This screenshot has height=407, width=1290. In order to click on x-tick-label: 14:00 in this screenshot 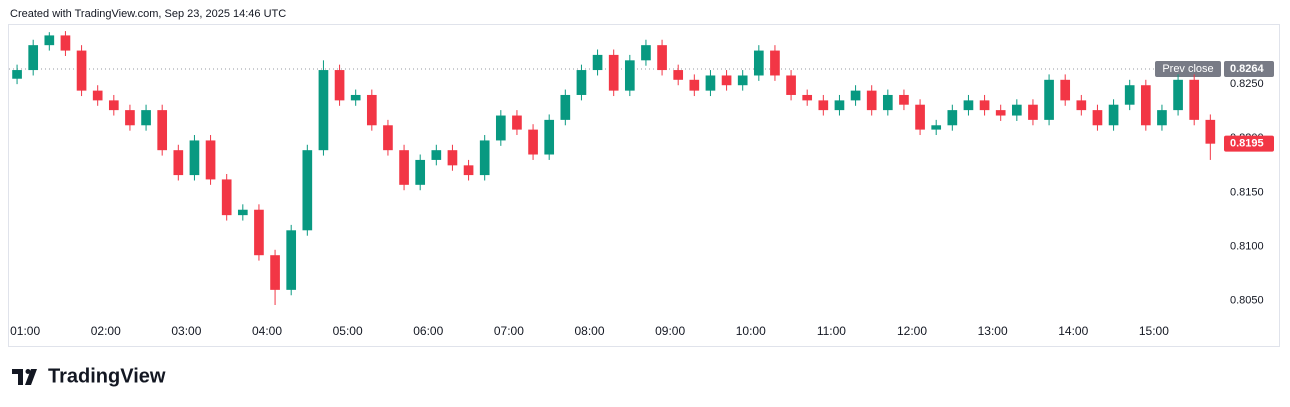, I will do `click(1073, 331)`.